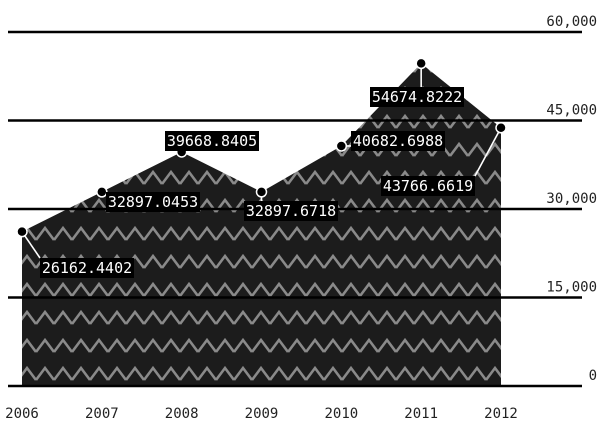 The image size is (600, 422). I want to click on x-tick-label: 2006, so click(22, 414).